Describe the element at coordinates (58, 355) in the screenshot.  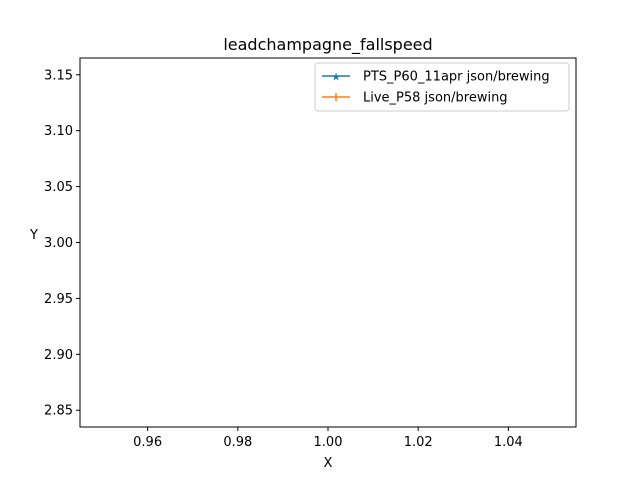
I see `y-tick-label: 2.90` at that location.